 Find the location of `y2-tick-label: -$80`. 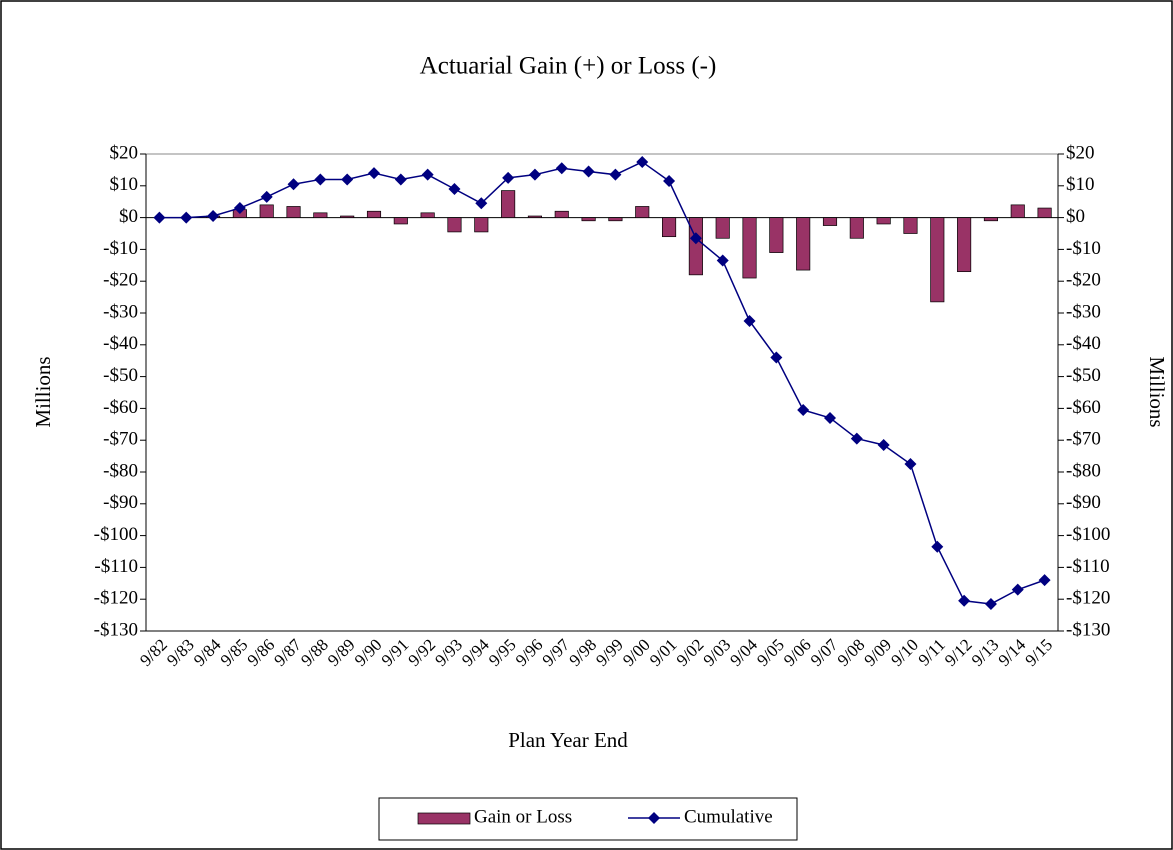

y2-tick-label: -$80 is located at coordinates (1083, 470).